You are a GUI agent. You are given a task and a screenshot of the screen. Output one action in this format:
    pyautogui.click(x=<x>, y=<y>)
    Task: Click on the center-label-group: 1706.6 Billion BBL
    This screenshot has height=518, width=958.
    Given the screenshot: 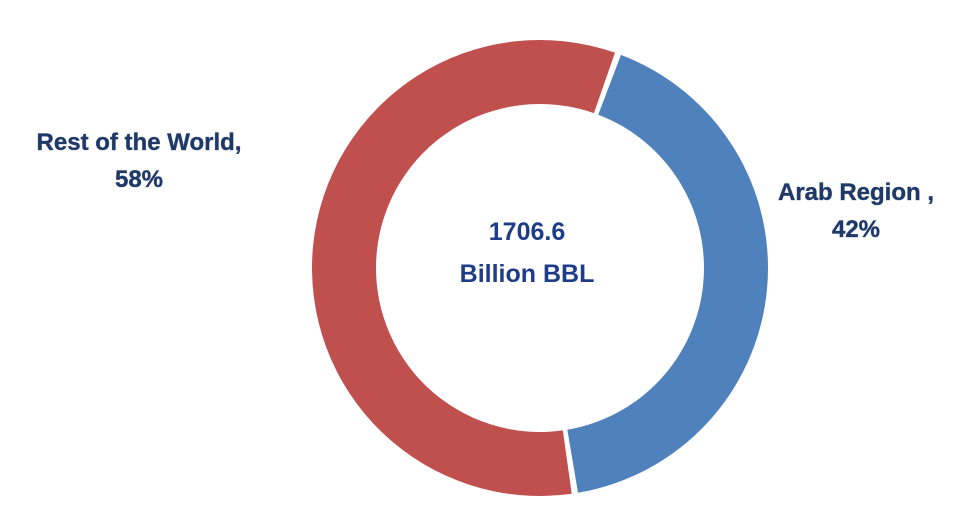 What is the action you would take?
    pyautogui.click(x=527, y=253)
    